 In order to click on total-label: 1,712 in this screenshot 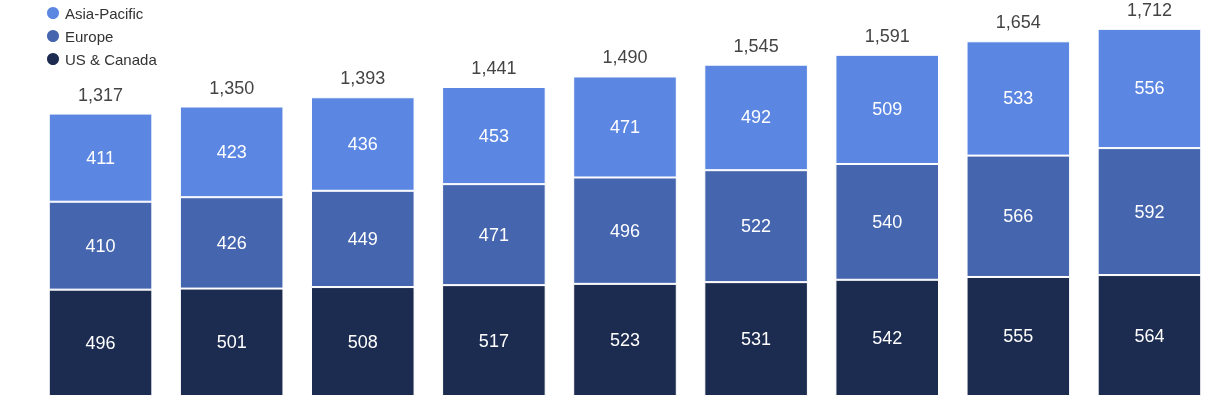, I will do `click(1149, 10)`.